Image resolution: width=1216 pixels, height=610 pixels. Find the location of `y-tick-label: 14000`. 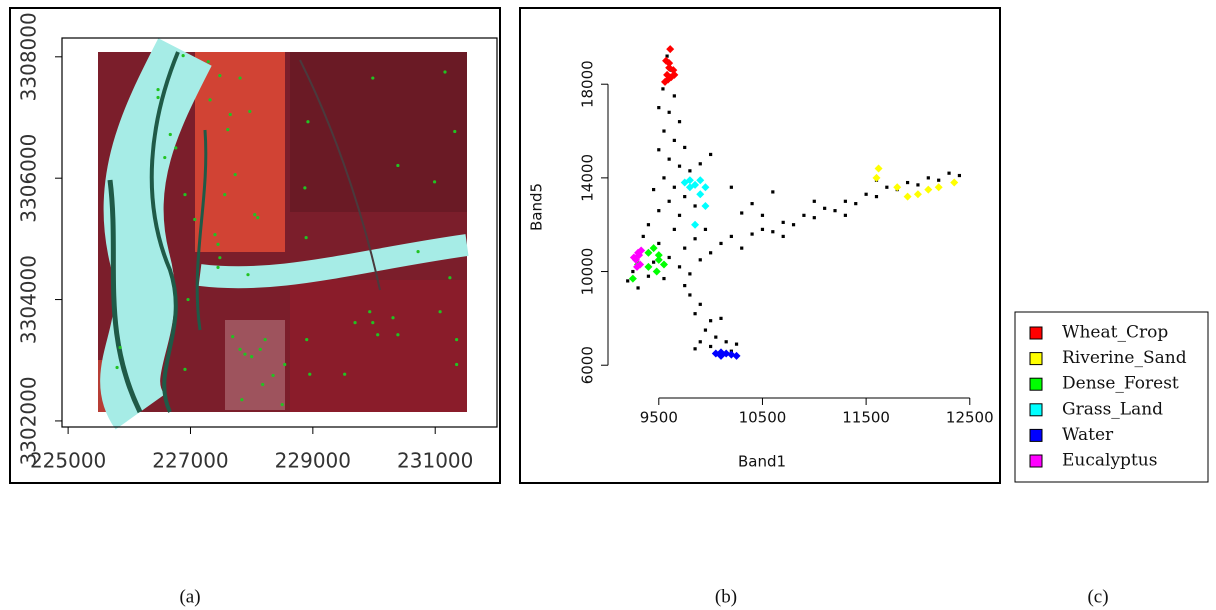

y-tick-label: 14000 is located at coordinates (588, 178).